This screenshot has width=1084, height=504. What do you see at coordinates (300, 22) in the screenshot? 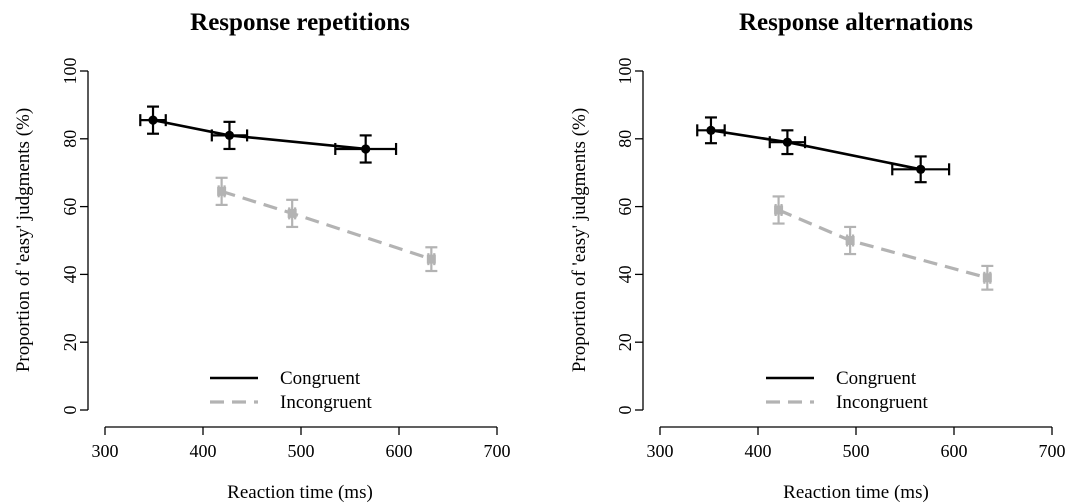
I see `chart-title: Response repetitions` at bounding box center [300, 22].